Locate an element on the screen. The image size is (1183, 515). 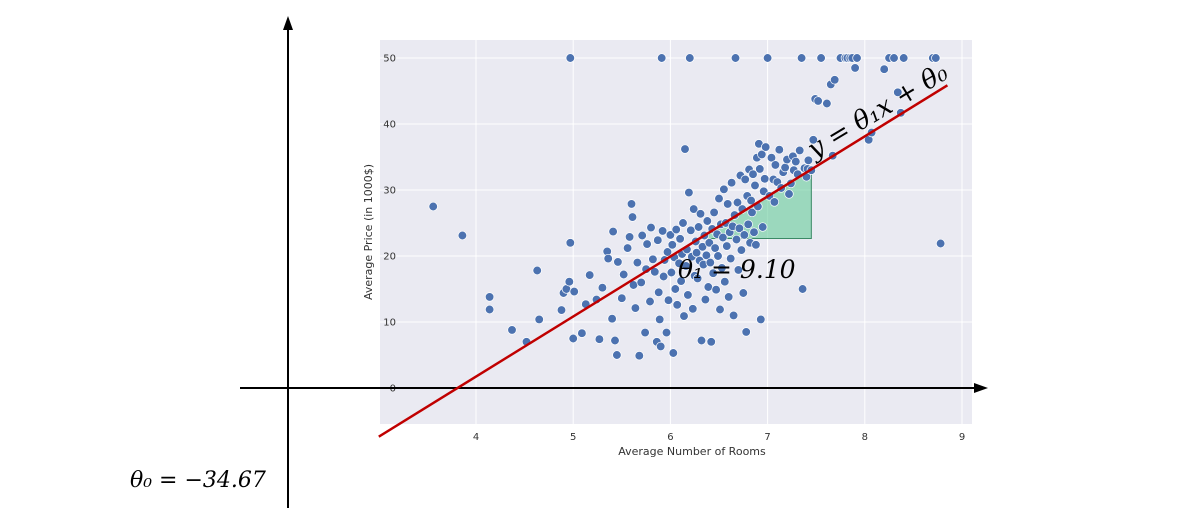
y-axis-arrow is located at coordinates (288, 23).